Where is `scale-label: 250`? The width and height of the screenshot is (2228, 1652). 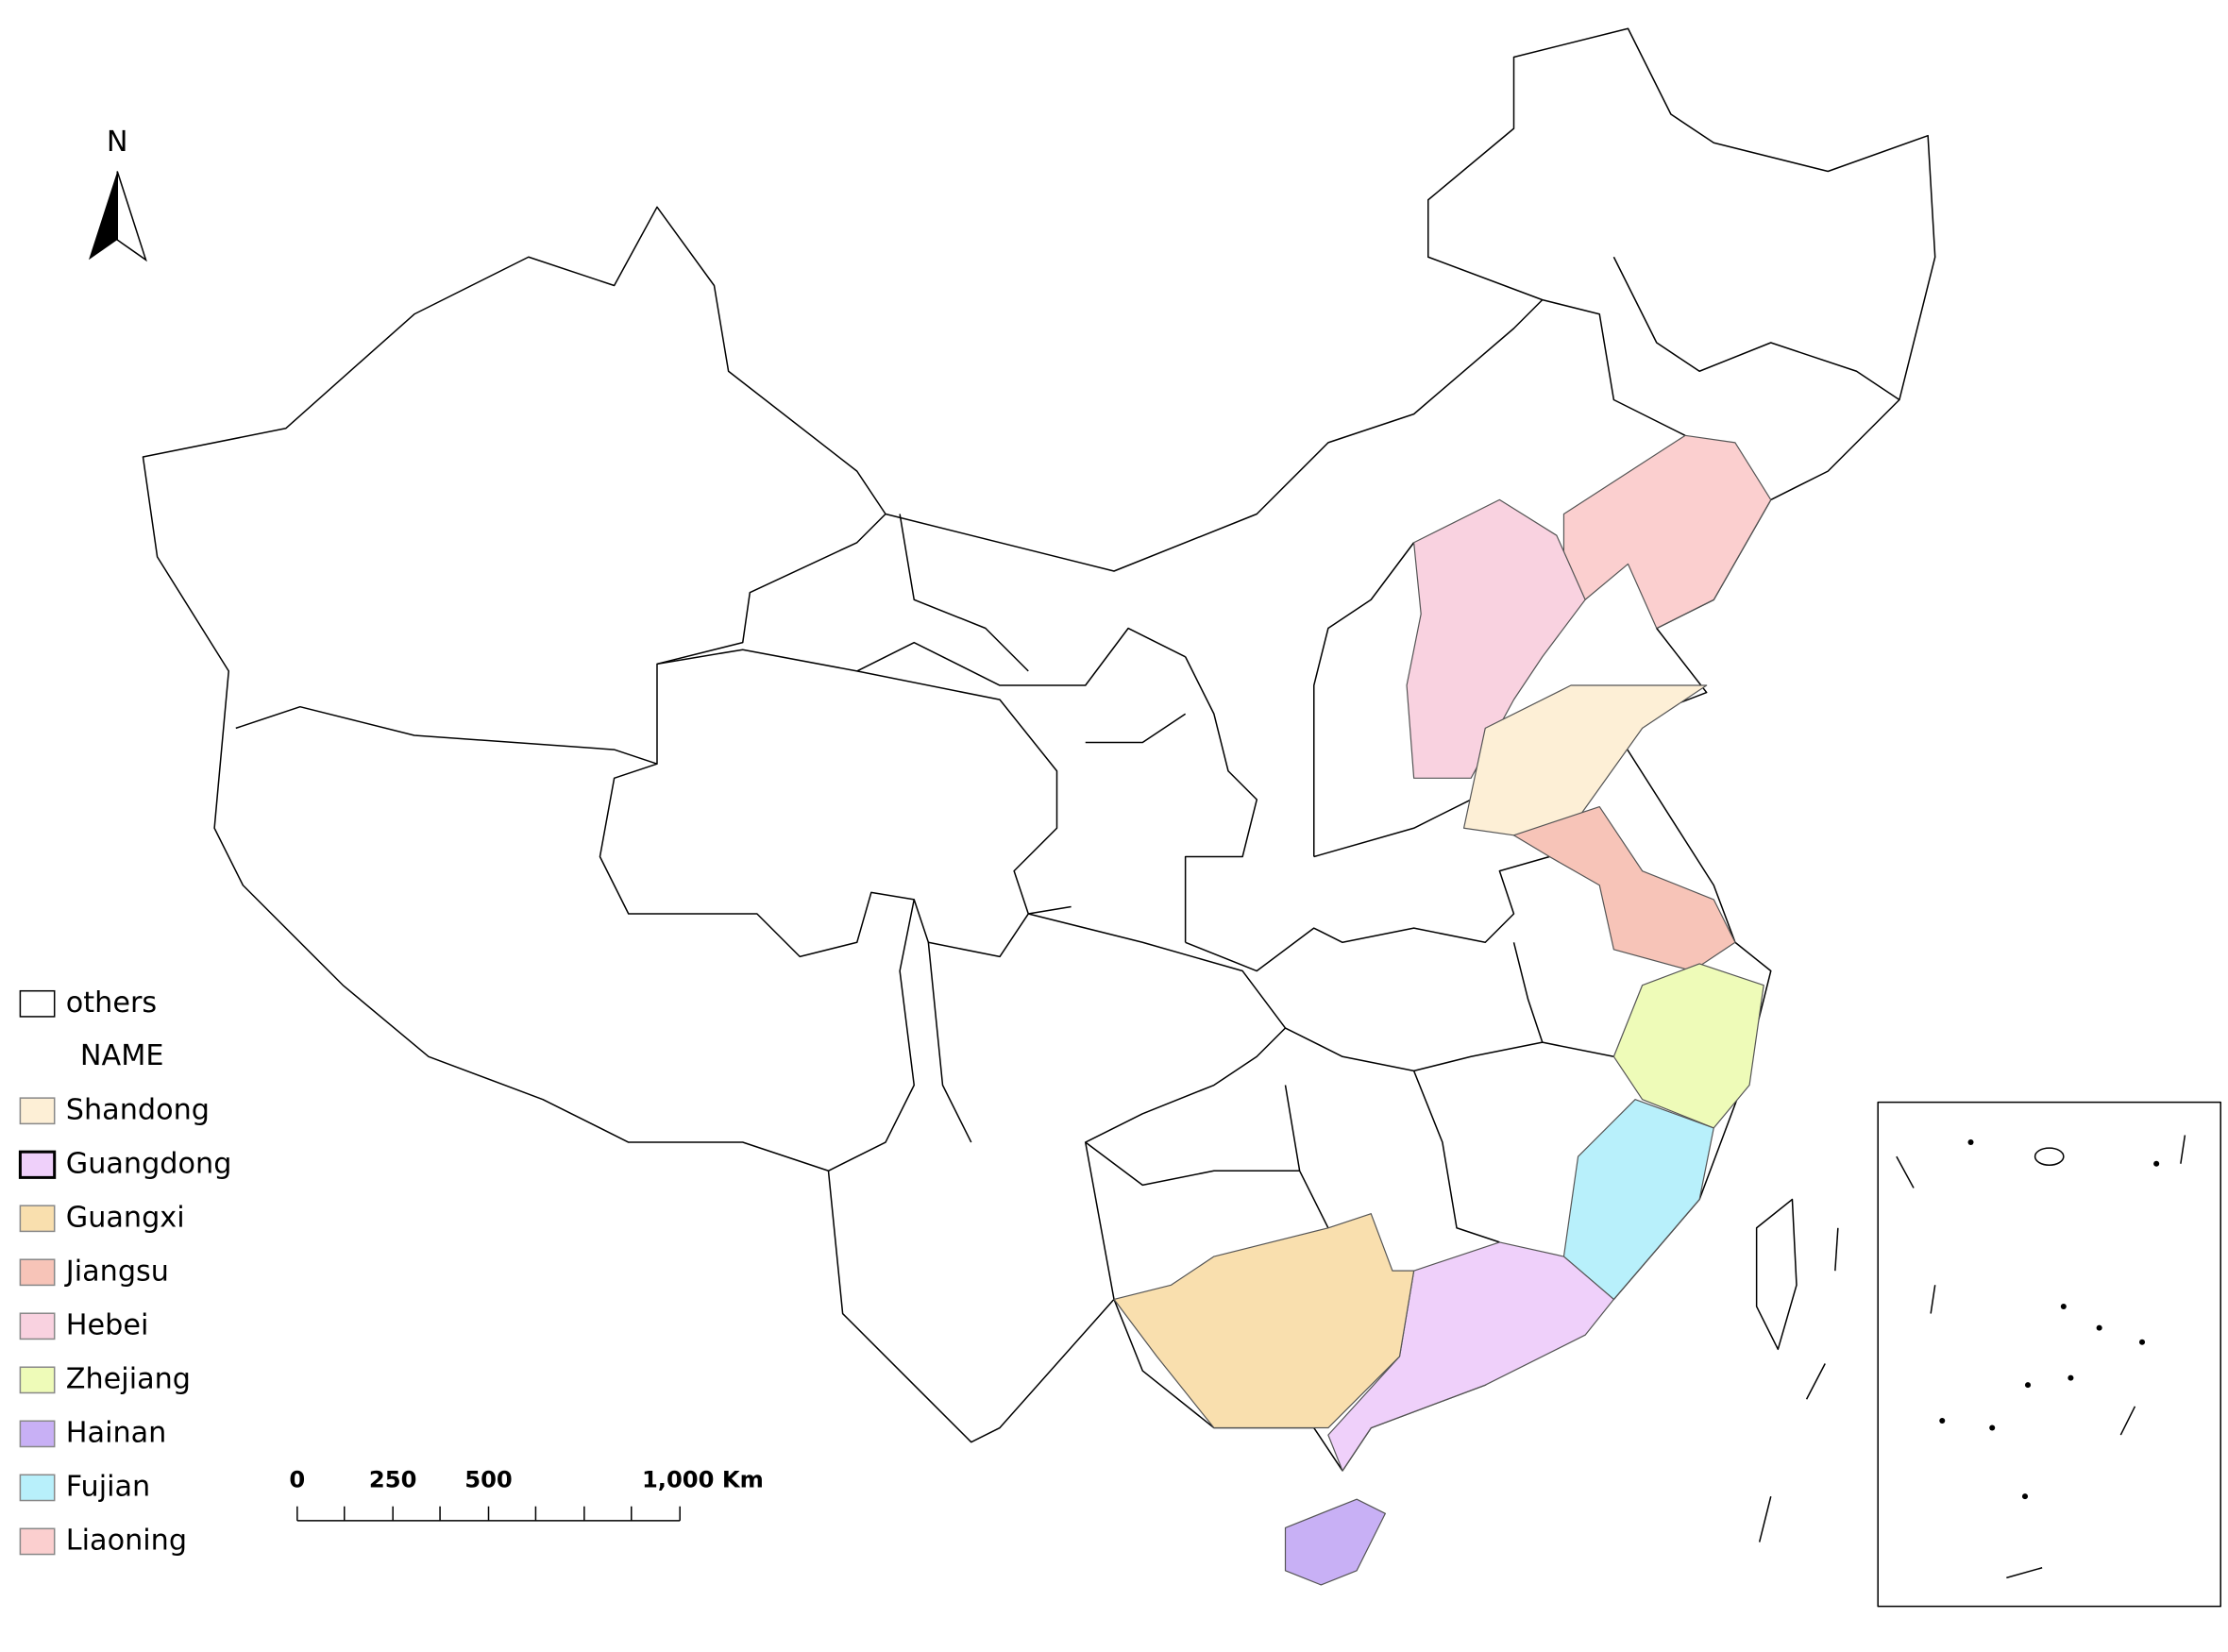 scale-label: 250 is located at coordinates (393, 1479).